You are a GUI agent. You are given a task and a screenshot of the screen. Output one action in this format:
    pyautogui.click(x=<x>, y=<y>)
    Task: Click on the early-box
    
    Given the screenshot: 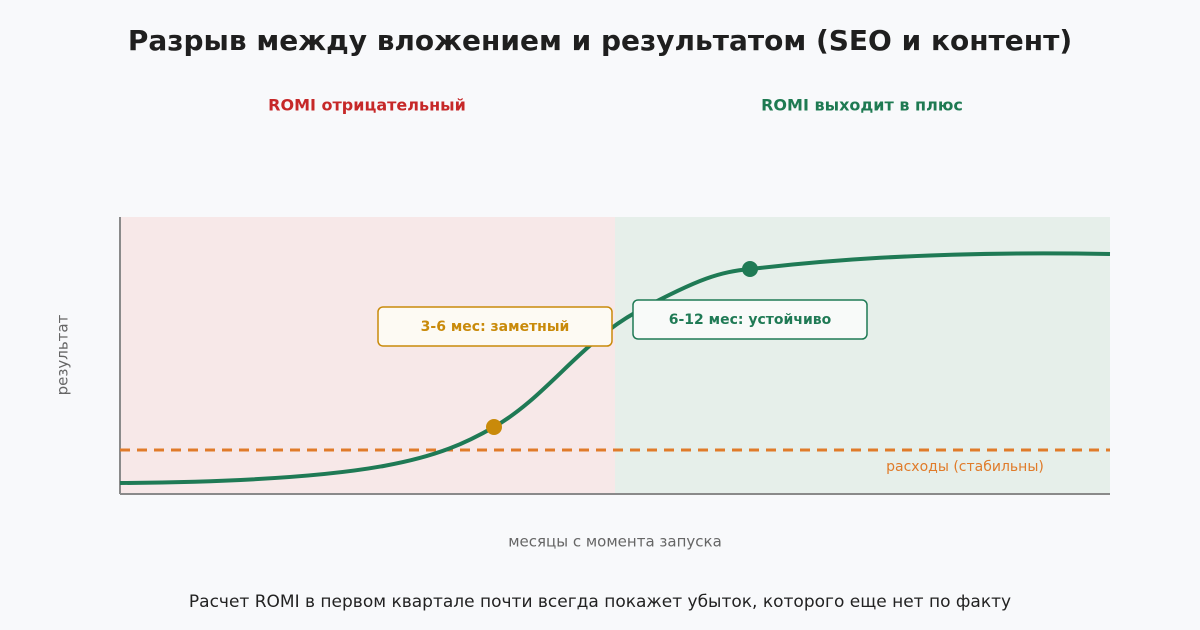 What is the action you would take?
    pyautogui.click(x=495, y=326)
    